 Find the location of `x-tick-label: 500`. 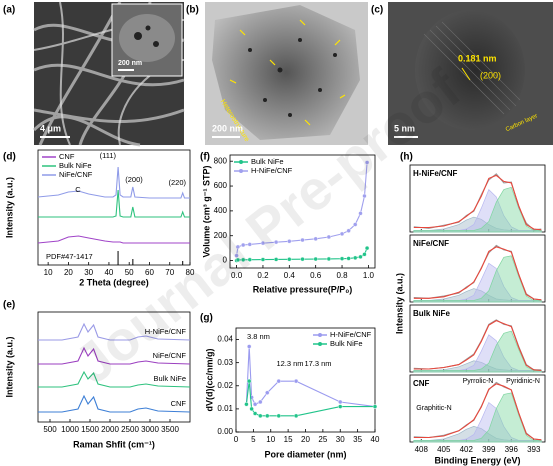

x-tick-label: 500 is located at coordinates (50, 429).